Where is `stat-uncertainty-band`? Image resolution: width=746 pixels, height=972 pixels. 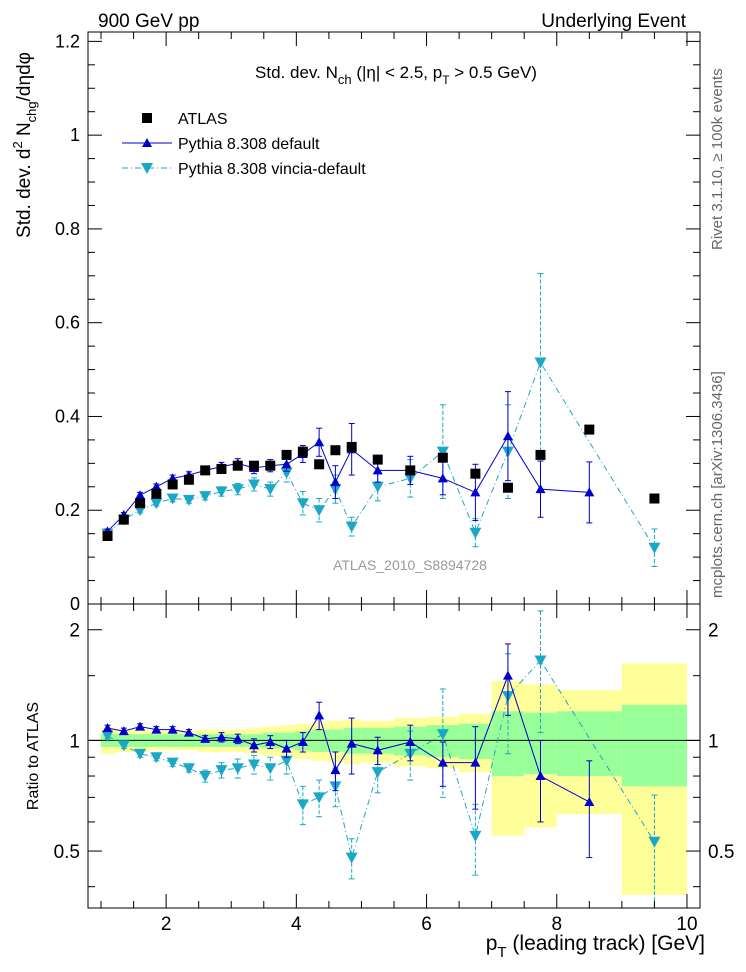
stat-uncertainty-band is located at coordinates (654, 745).